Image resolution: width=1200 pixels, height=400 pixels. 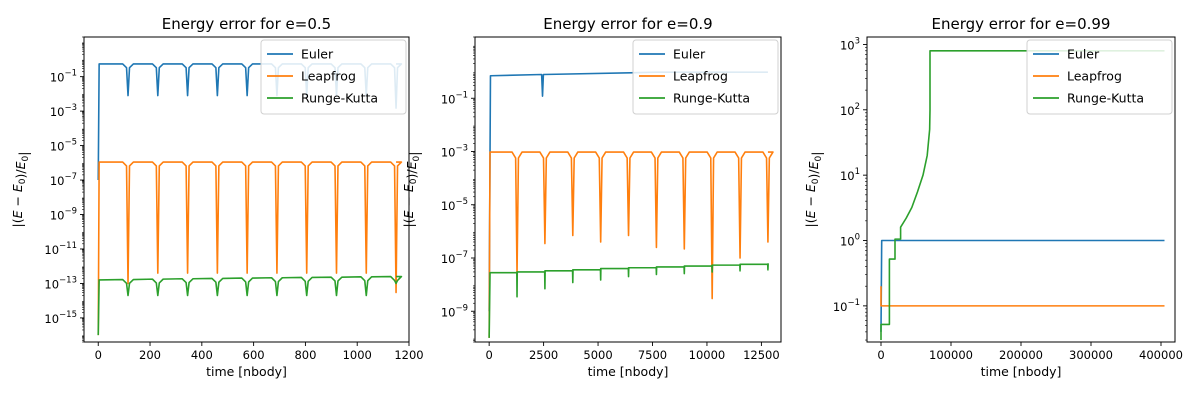 I want to click on x-tick-label: 800, so click(x=305, y=355).